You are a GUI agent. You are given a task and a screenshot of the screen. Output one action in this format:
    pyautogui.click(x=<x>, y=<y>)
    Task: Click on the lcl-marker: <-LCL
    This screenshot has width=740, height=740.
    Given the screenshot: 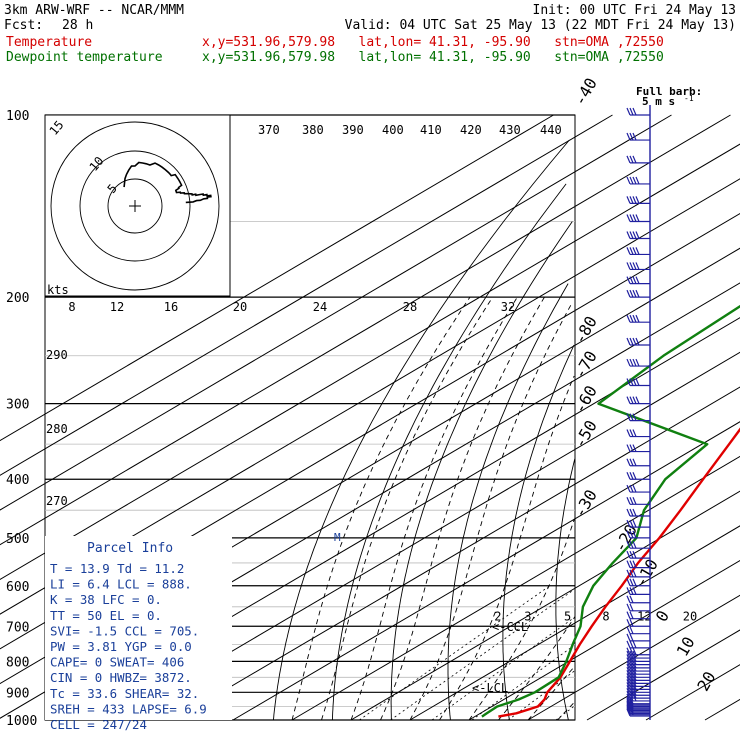 What is the action you would take?
    pyautogui.click(x=490, y=688)
    